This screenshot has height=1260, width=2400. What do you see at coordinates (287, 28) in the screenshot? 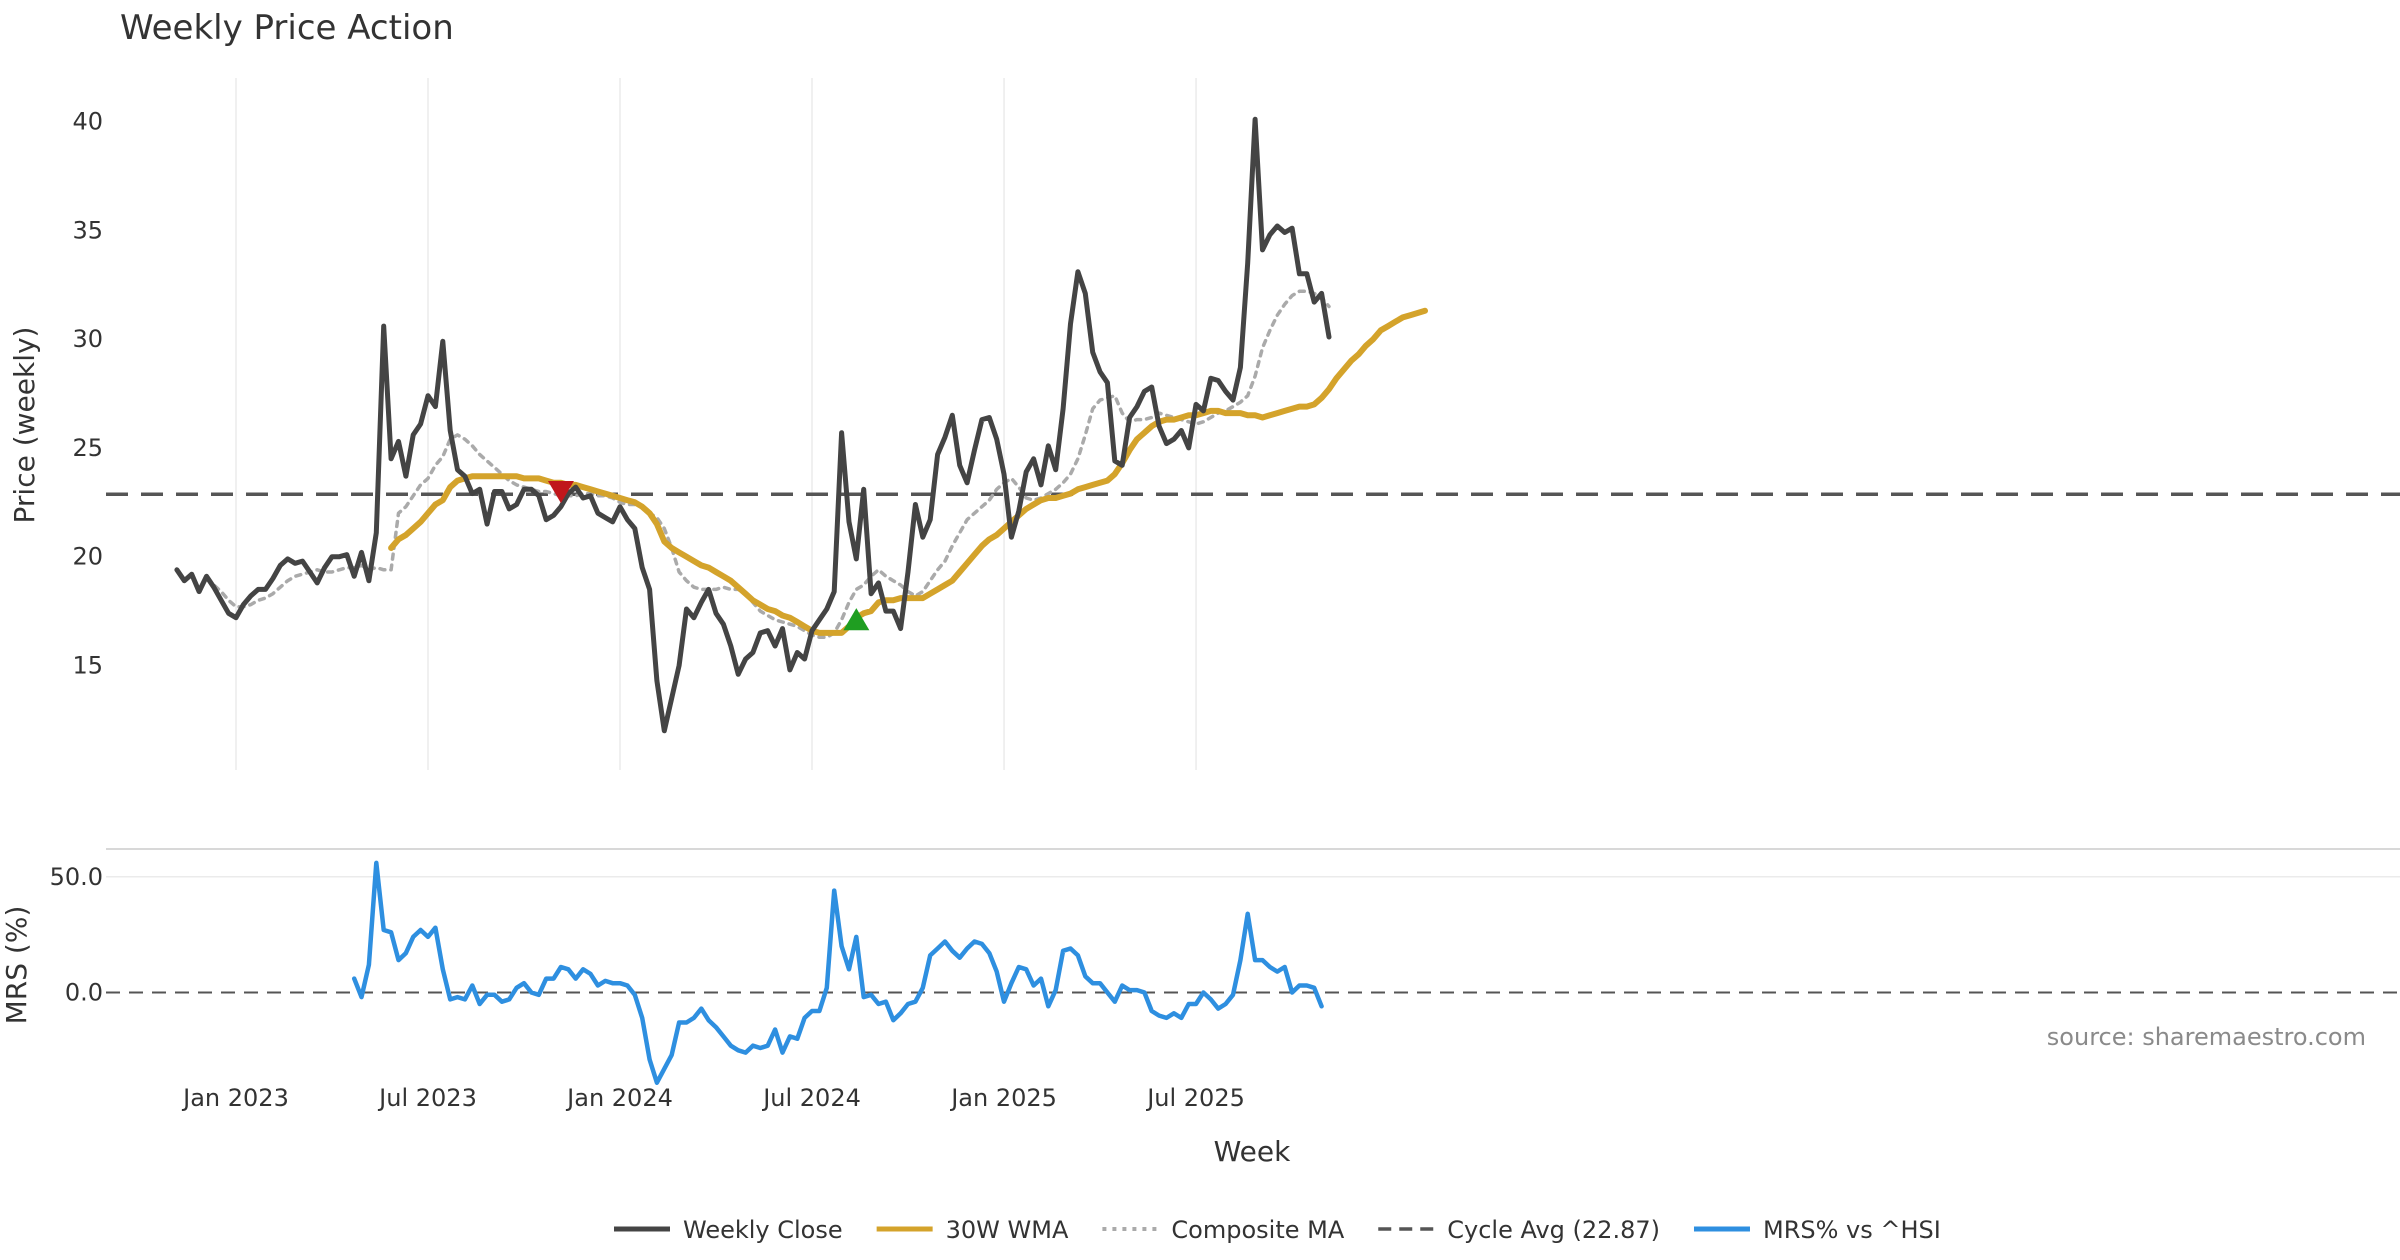
I see `chart-title: Weekly Price Action` at bounding box center [287, 28].